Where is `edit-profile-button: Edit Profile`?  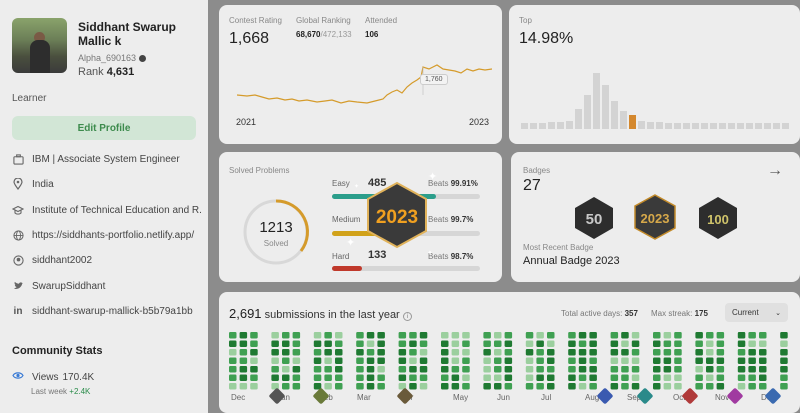
edit-profile-button: Edit Profile is located at coordinates (104, 128).